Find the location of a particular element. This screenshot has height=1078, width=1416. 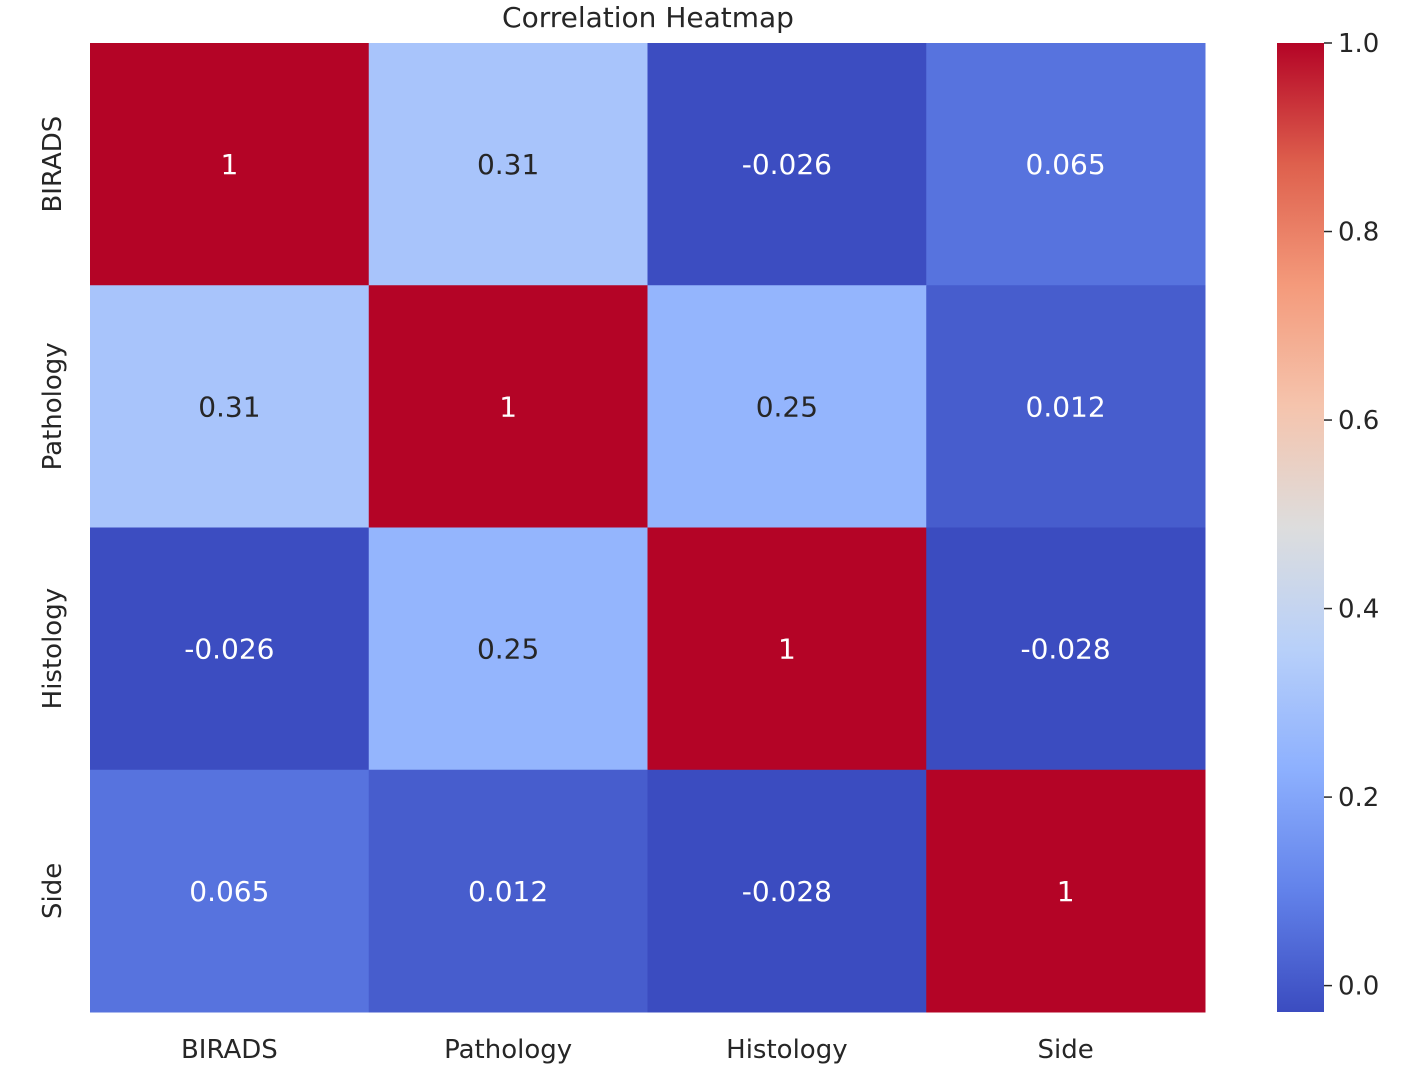

colorbar-tick-label: 0.4 is located at coordinates (1358, 610).